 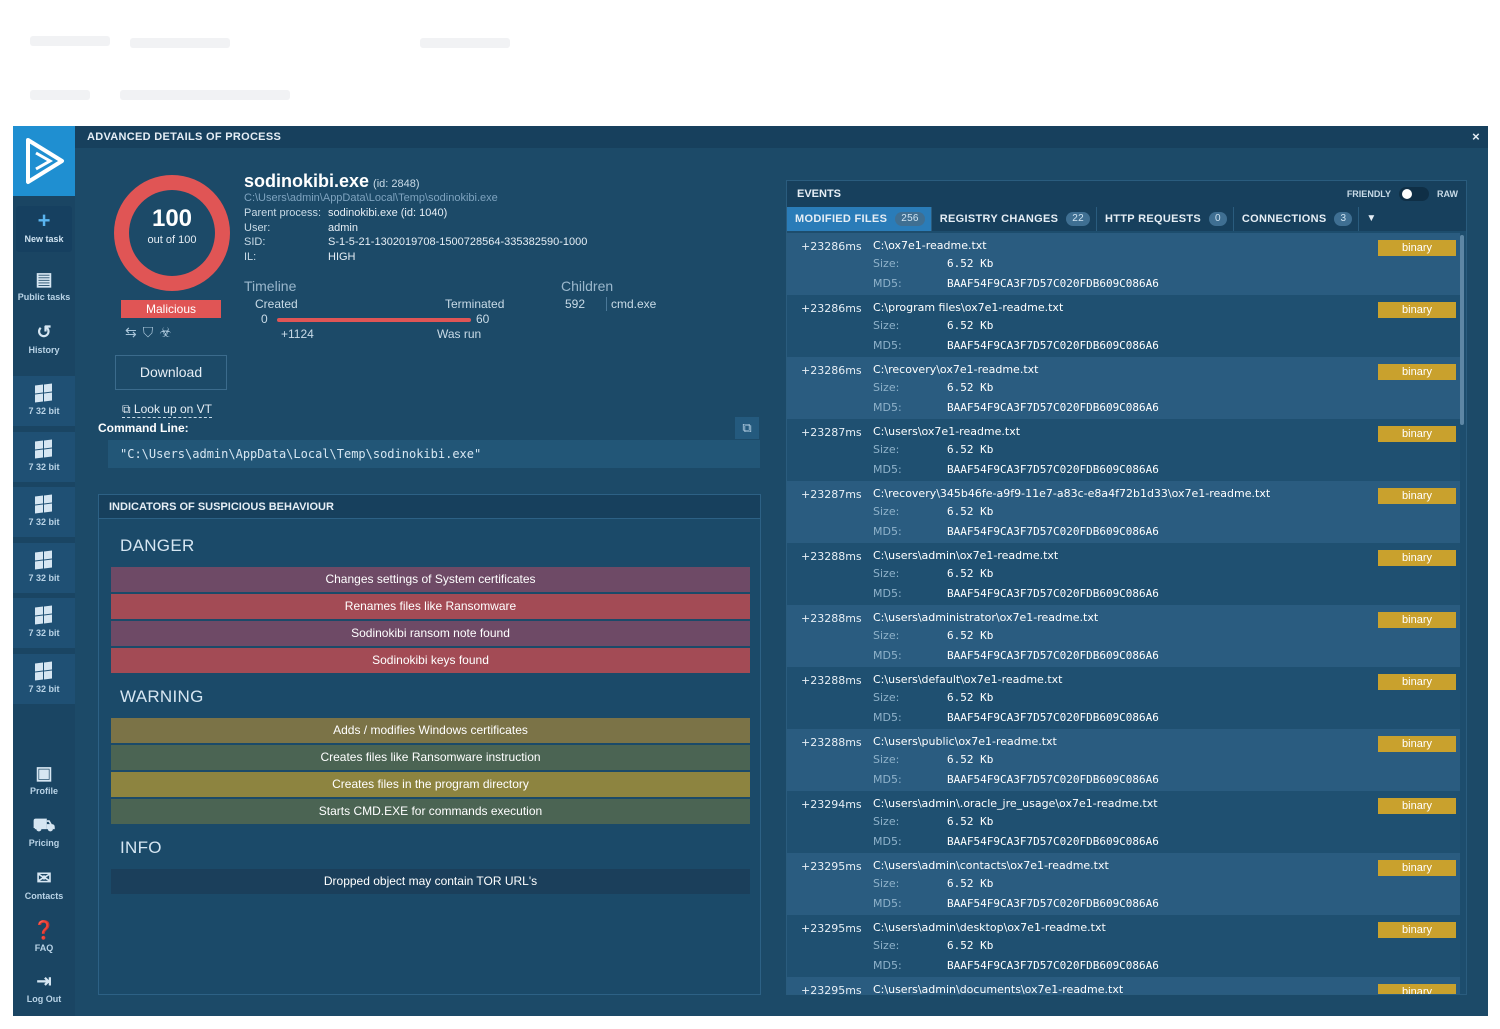 What do you see at coordinates (430, 784) in the screenshot?
I see `warning-indicator: Creates files in the program directory` at bounding box center [430, 784].